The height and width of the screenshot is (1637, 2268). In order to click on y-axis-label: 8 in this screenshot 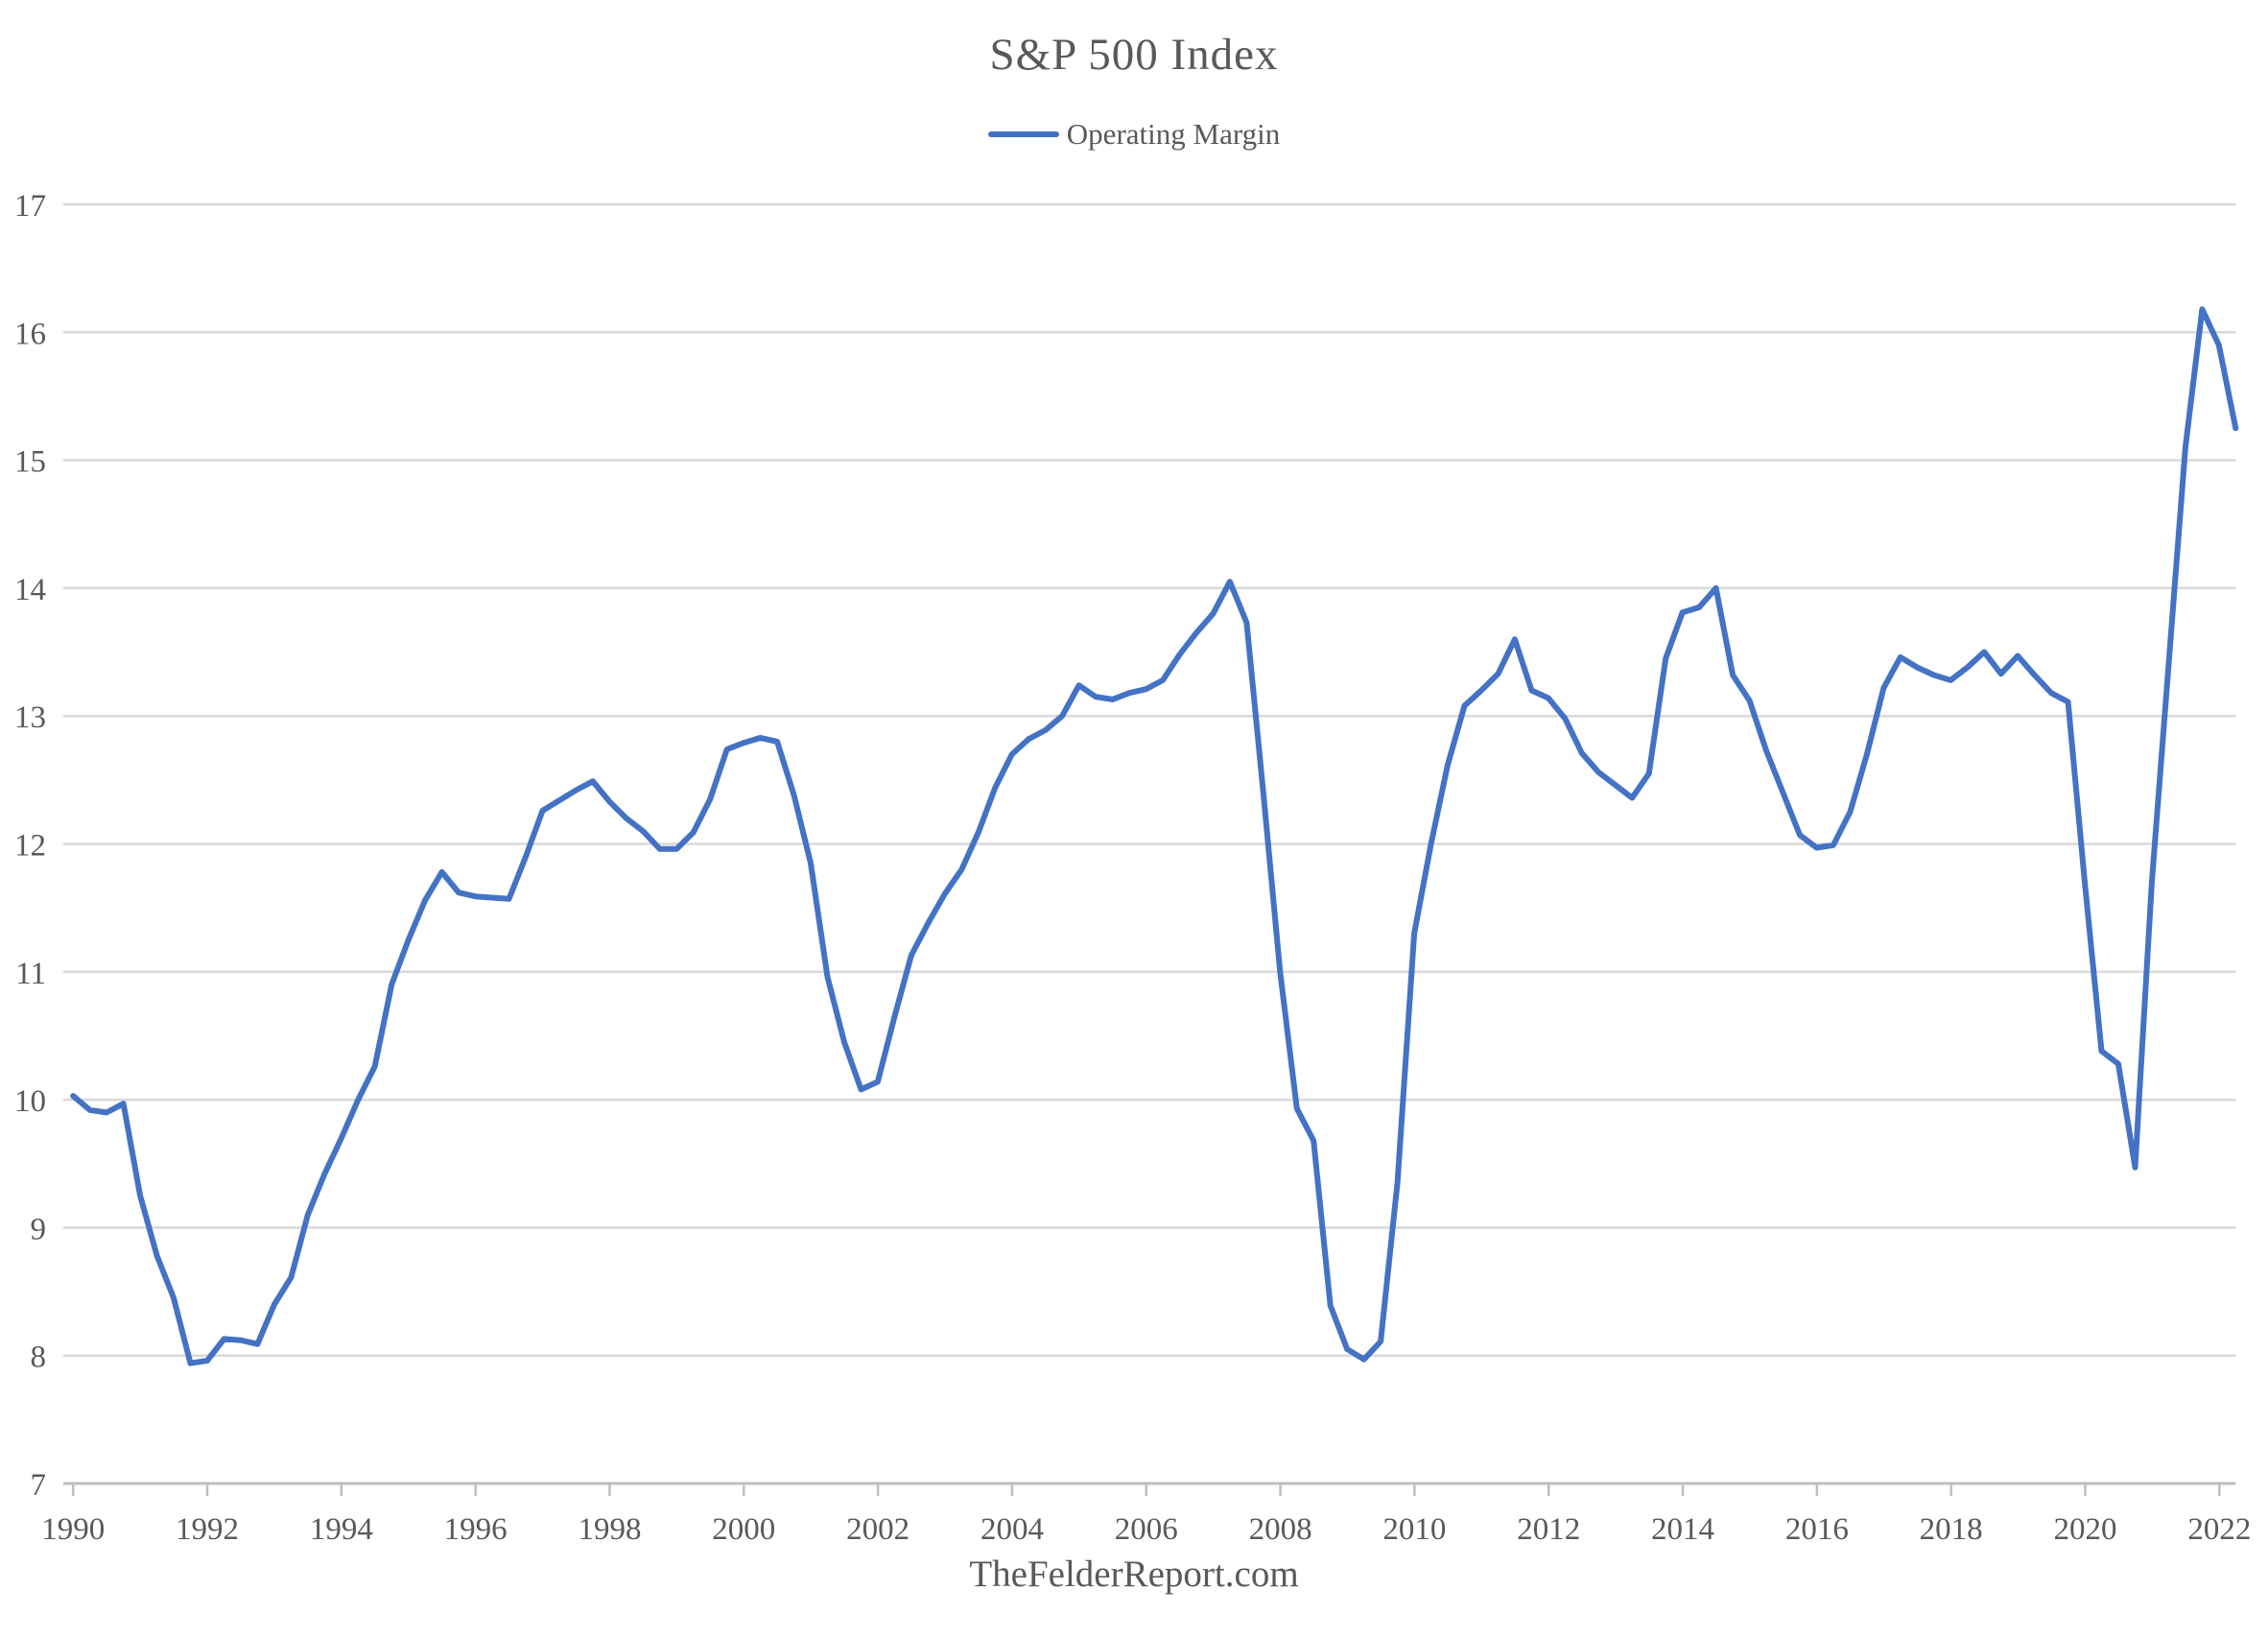, I will do `click(39, 1357)`.